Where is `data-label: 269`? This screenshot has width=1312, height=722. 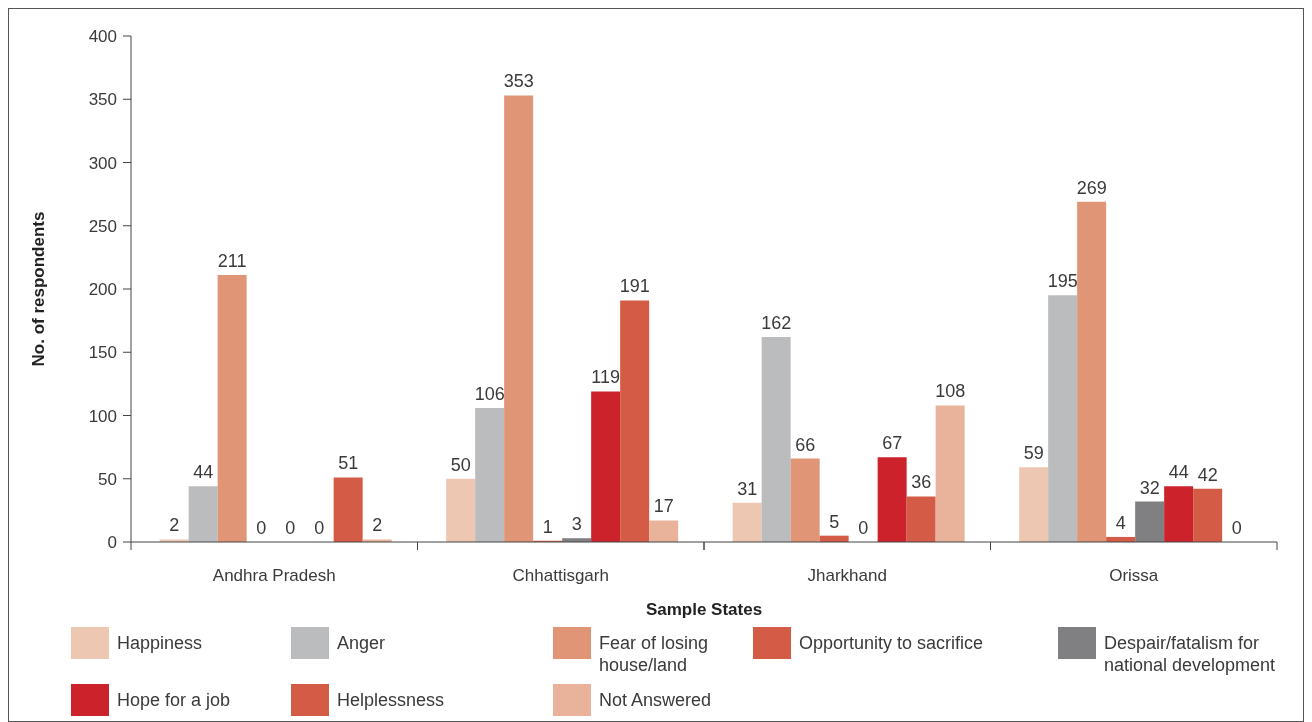
data-label: 269 is located at coordinates (1091, 187).